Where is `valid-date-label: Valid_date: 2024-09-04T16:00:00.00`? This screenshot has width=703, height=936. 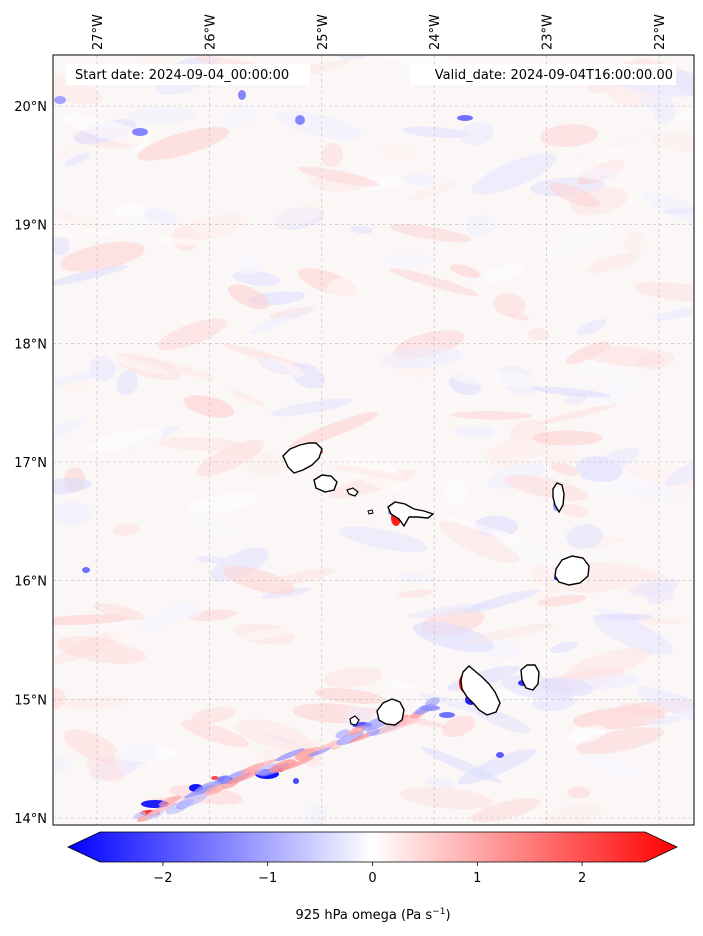
valid-date-label: Valid_date: 2024-09-04T16:00:00.00 is located at coordinates (554, 75).